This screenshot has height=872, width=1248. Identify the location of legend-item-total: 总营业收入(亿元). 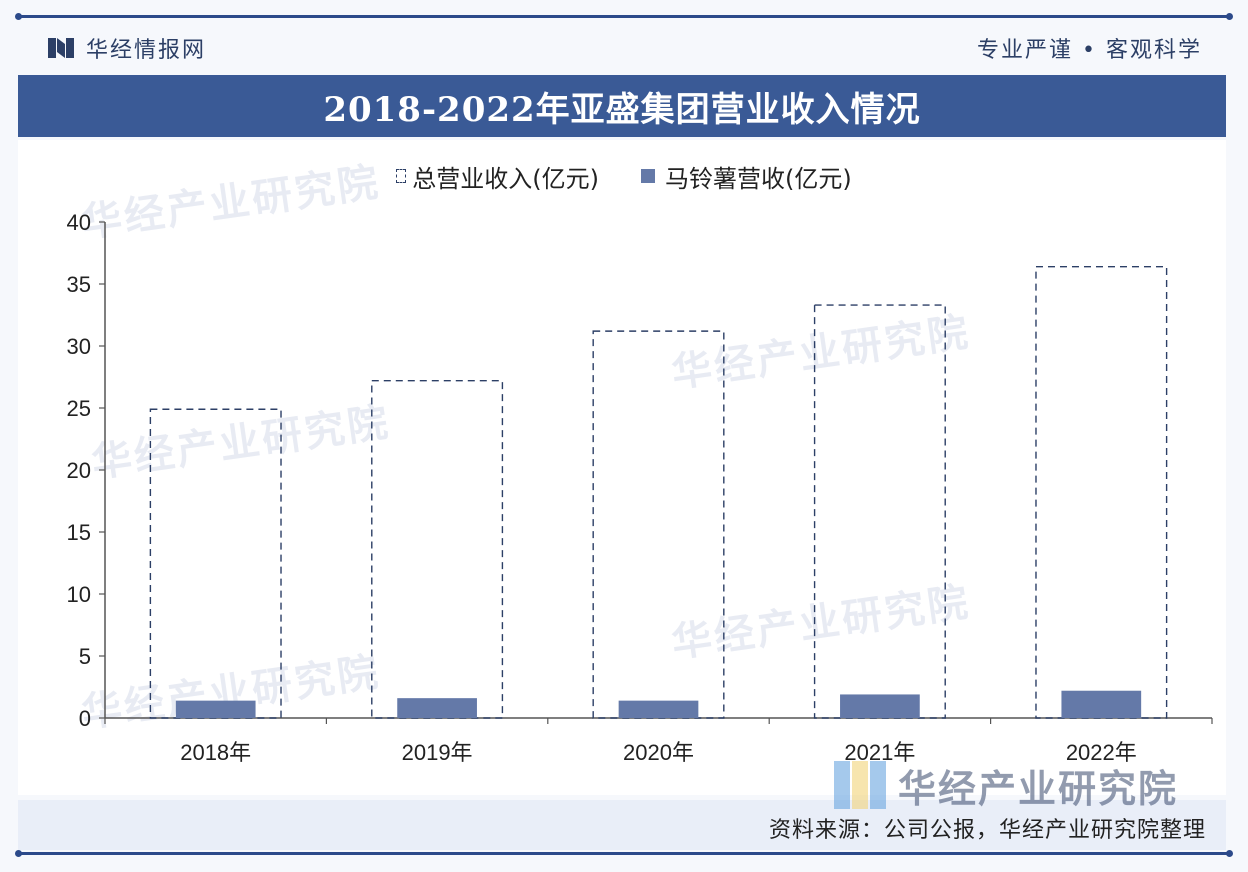
(497, 176).